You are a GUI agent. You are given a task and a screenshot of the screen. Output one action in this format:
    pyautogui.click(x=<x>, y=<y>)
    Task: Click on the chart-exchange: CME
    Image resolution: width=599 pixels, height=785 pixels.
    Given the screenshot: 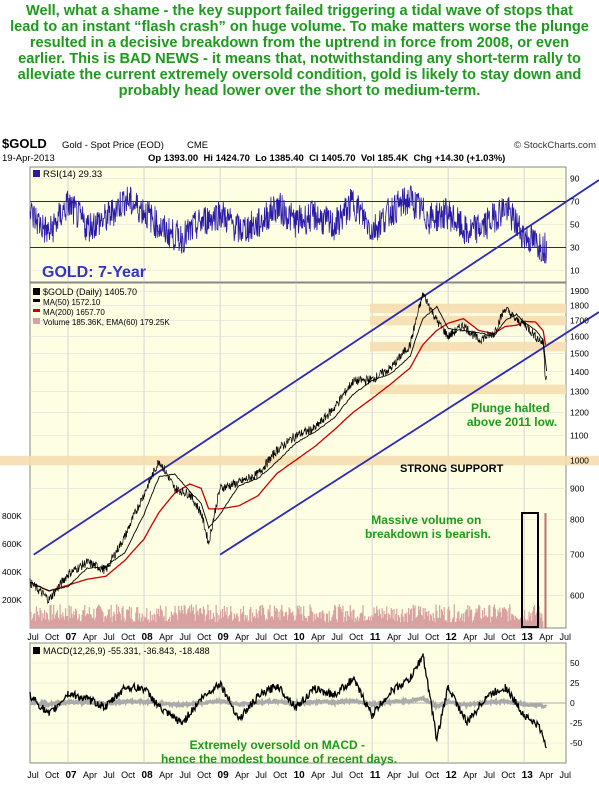 What is the action you would take?
    pyautogui.click(x=197, y=145)
    